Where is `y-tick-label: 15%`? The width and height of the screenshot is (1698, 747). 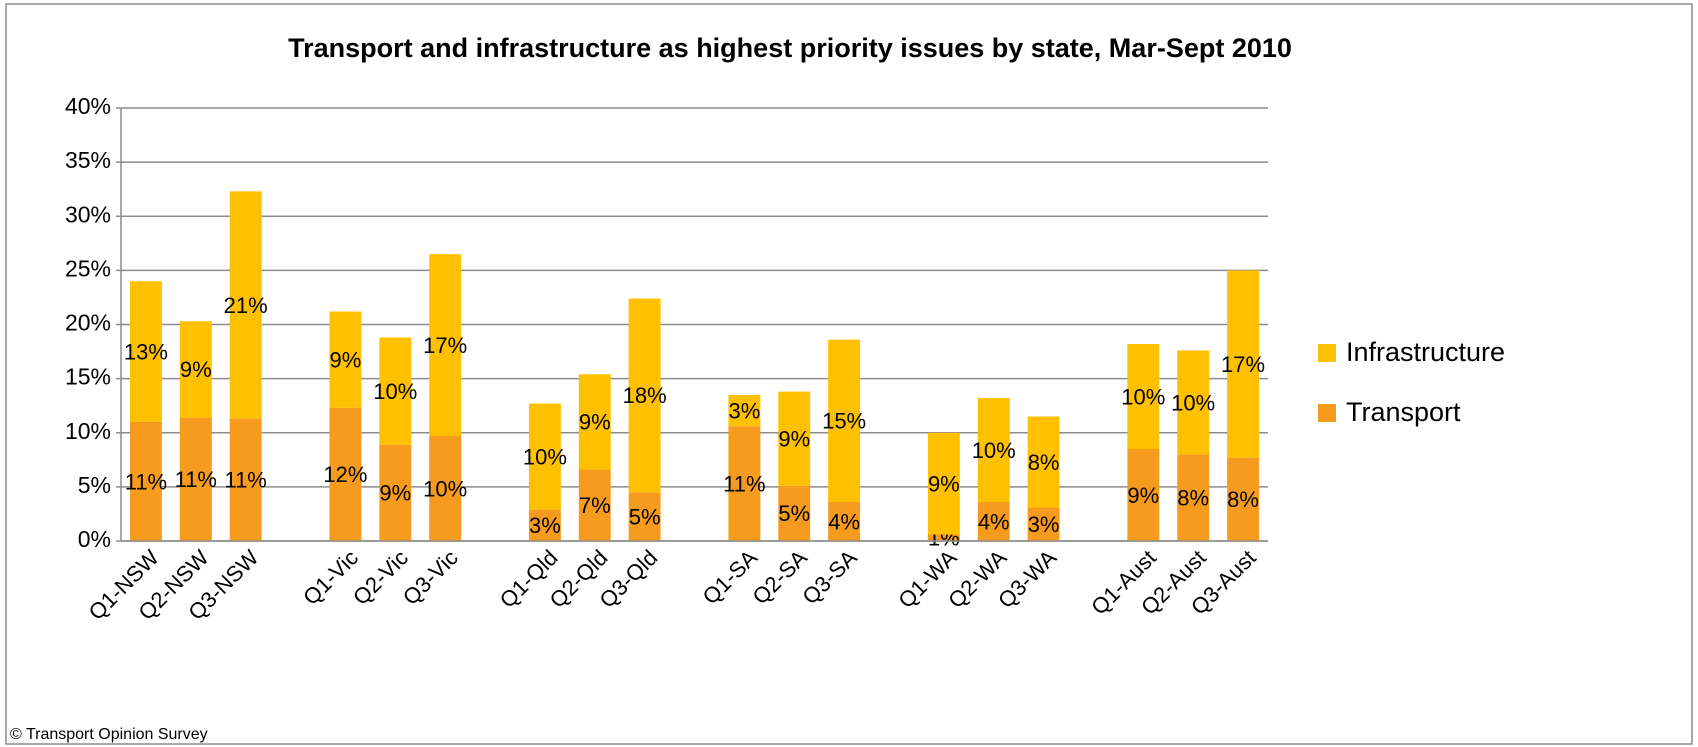 y-tick-label: 15% is located at coordinates (88, 377).